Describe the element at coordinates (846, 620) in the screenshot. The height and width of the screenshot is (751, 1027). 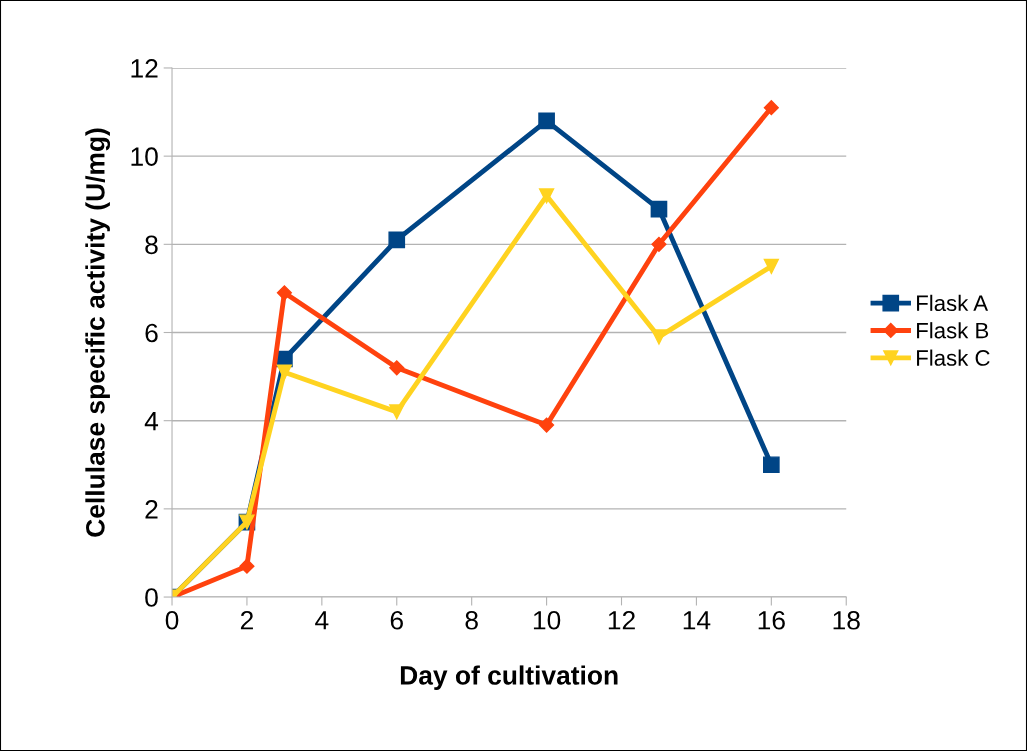
I see `x-tick-label: 18` at that location.